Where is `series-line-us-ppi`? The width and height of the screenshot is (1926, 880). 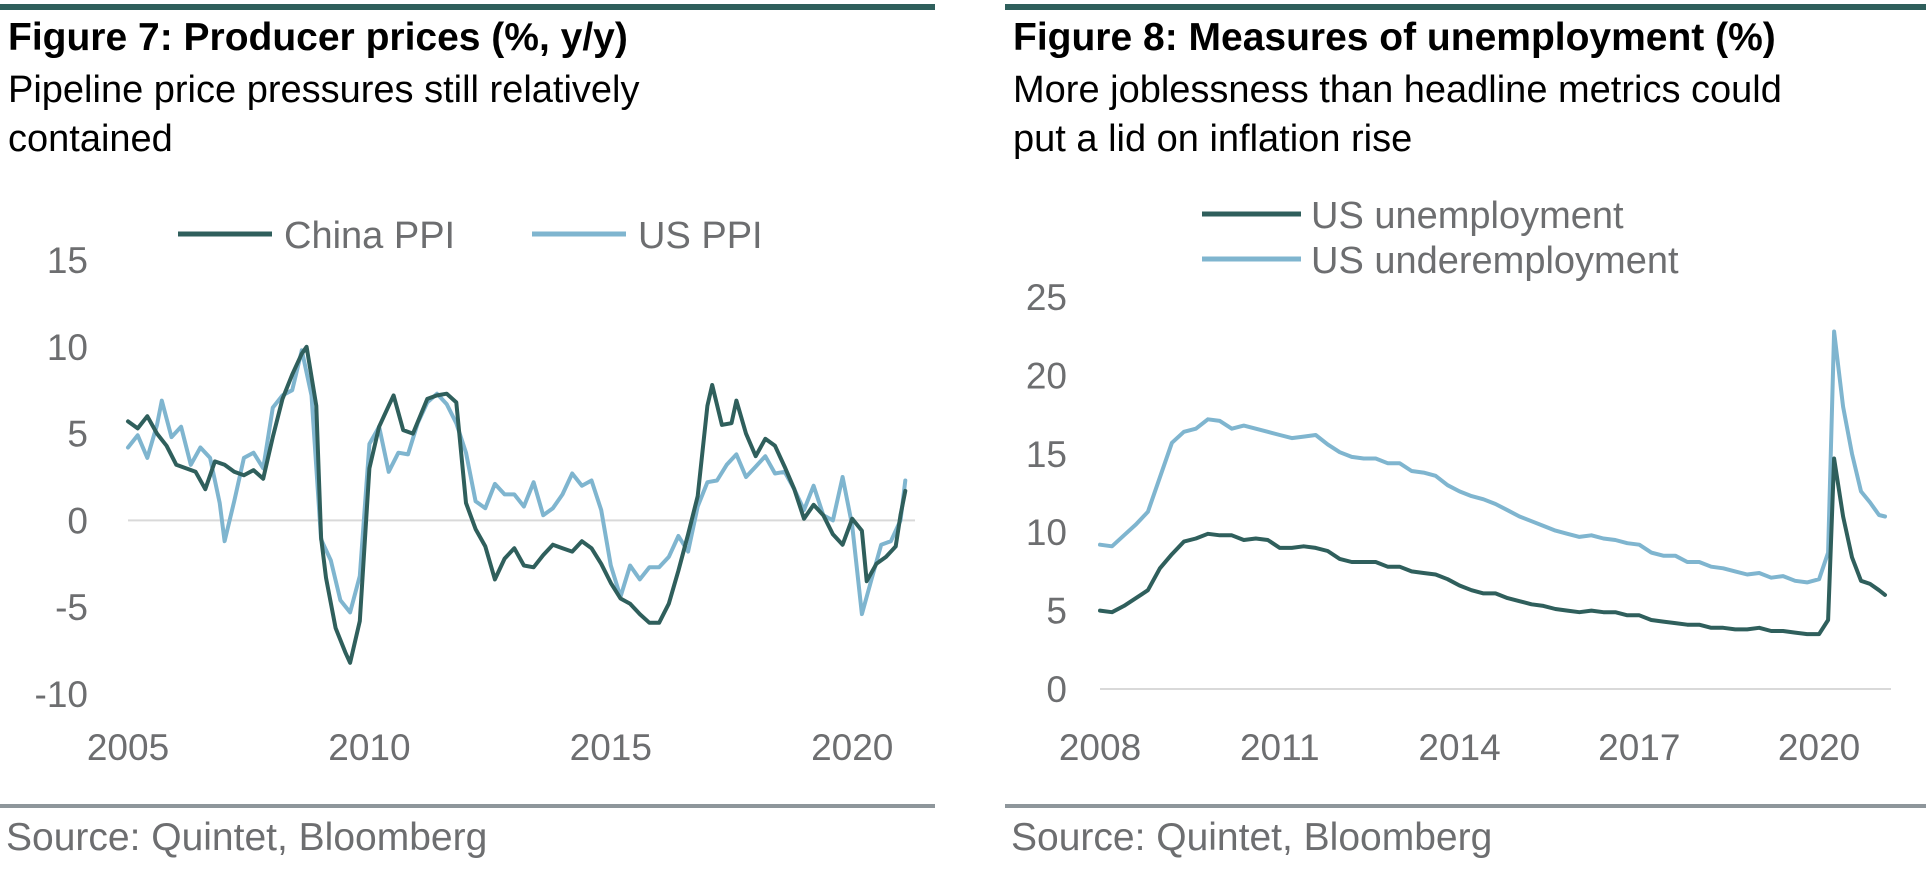 series-line-us-ppi is located at coordinates (517, 482).